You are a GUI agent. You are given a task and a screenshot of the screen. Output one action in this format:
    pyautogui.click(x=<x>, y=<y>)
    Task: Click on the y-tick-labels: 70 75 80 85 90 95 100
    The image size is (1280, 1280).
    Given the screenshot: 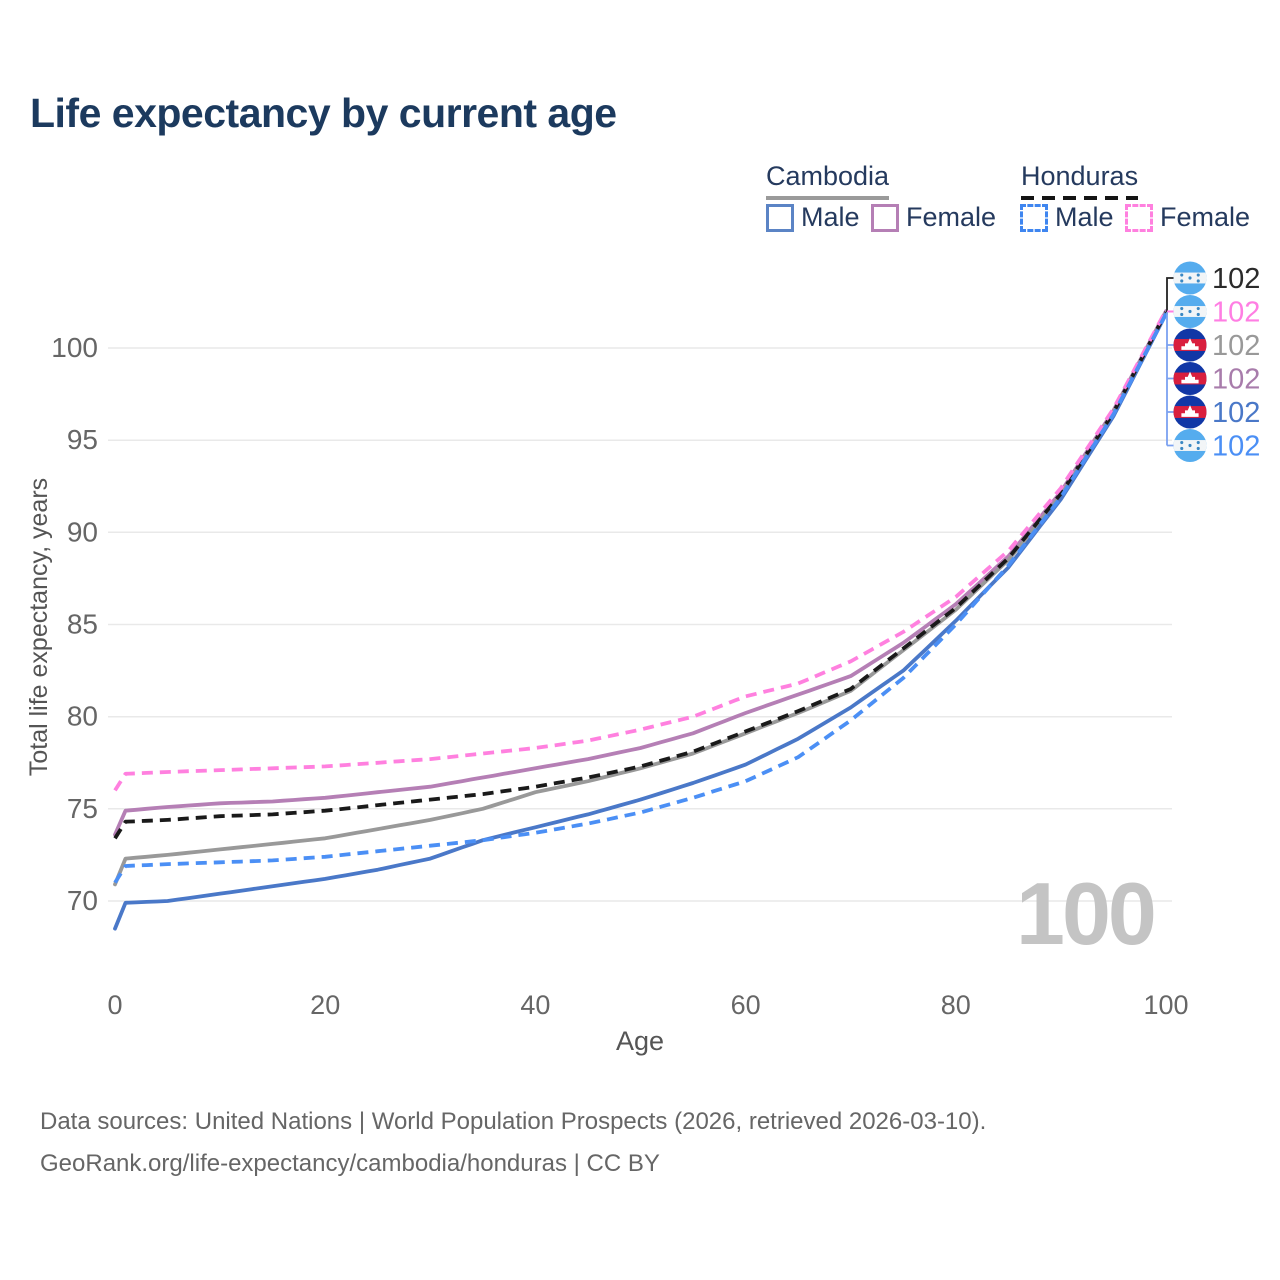 What is the action you would take?
    pyautogui.click(x=74, y=624)
    